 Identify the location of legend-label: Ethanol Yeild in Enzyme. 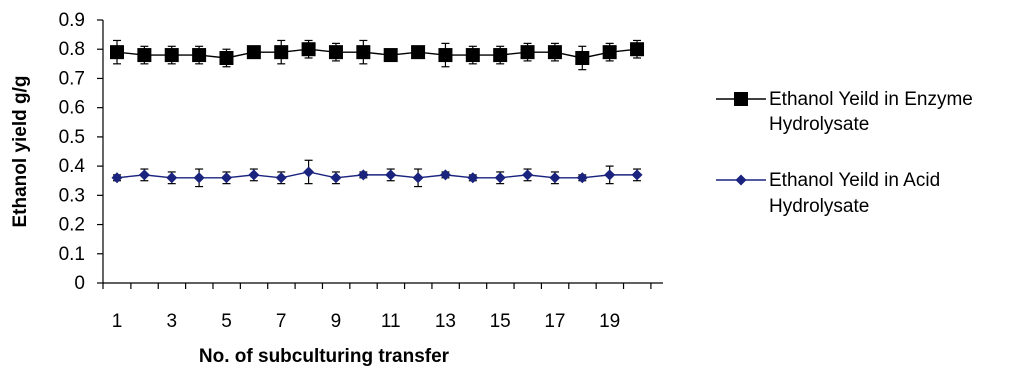
(871, 99).